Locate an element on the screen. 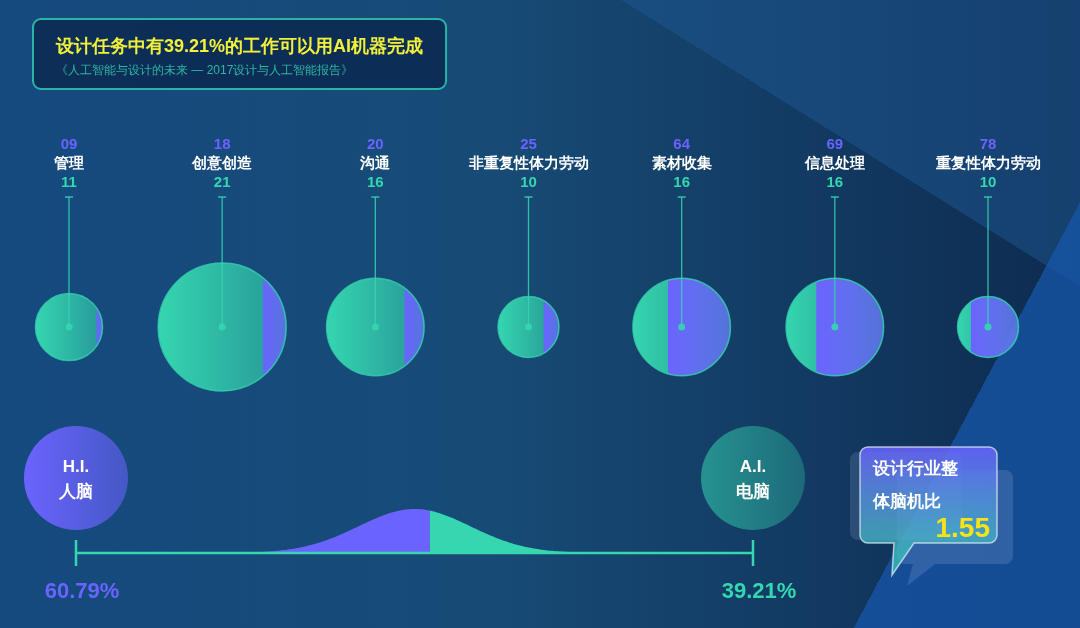 The height and width of the screenshot is (628, 1080). data-label: 64 is located at coordinates (682, 143).